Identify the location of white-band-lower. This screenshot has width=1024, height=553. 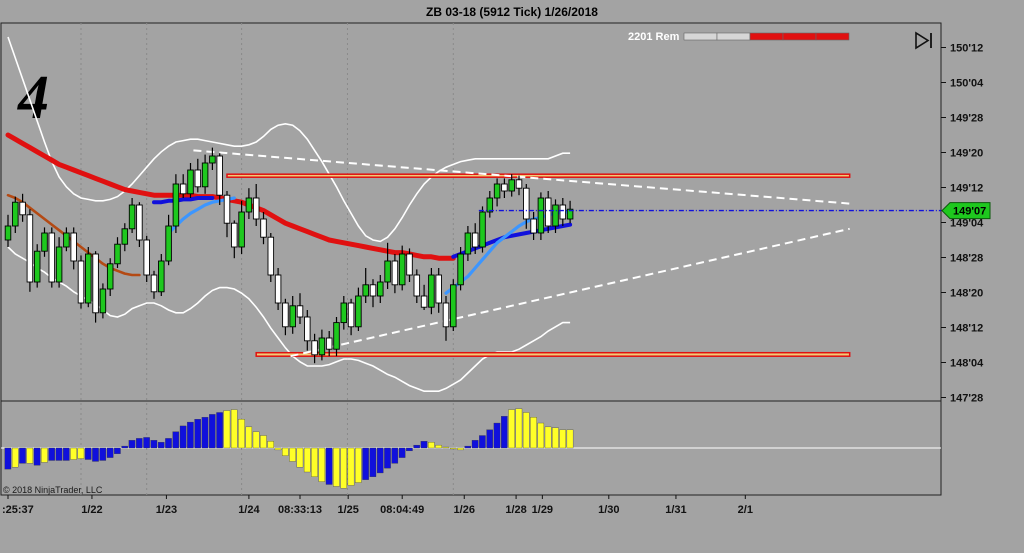
(289, 319).